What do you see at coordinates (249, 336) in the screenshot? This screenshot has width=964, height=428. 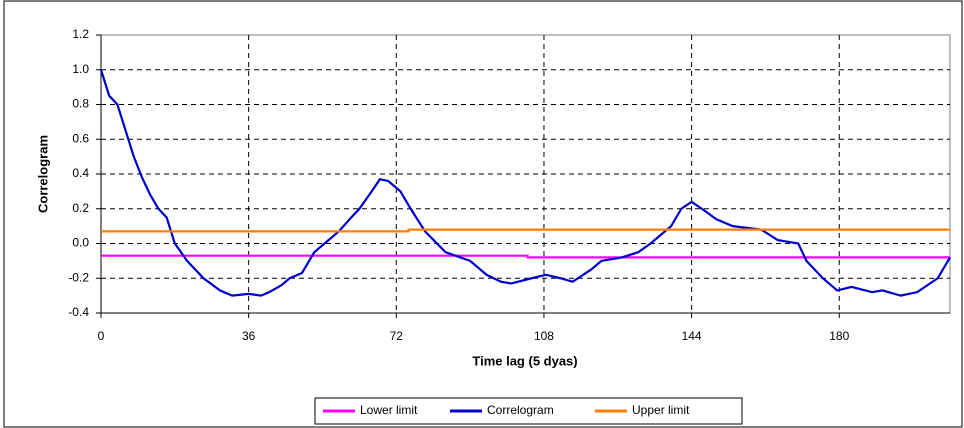 I see `x-tick-label: 36` at bounding box center [249, 336].